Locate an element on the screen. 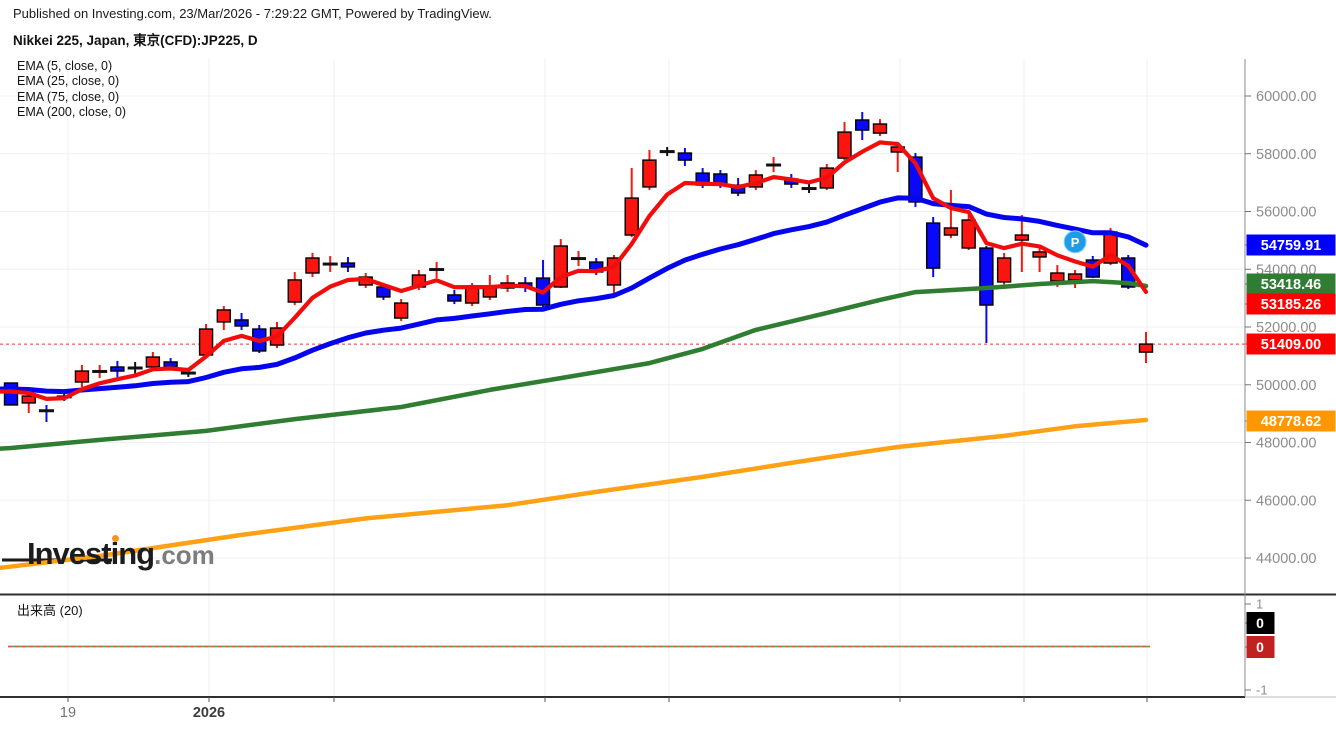 The image size is (1336, 730). y-tick-label: 52000.00 is located at coordinates (1286, 328).